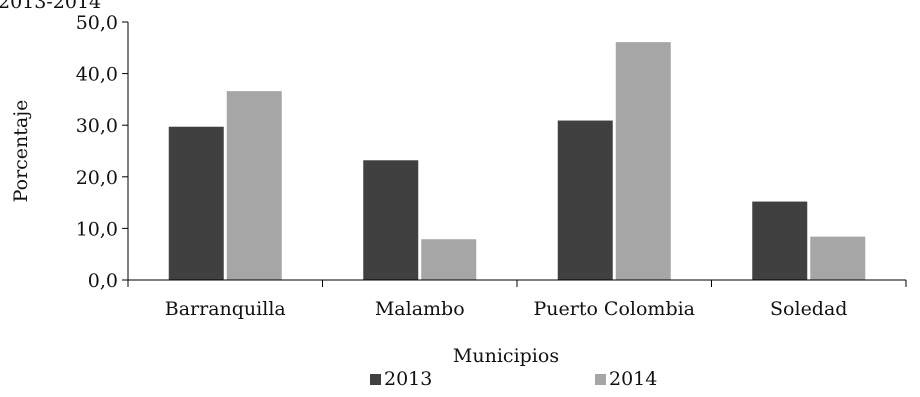  Describe the element at coordinates (103, 281) in the screenshot. I see `y-tick-label: 0,0` at that location.